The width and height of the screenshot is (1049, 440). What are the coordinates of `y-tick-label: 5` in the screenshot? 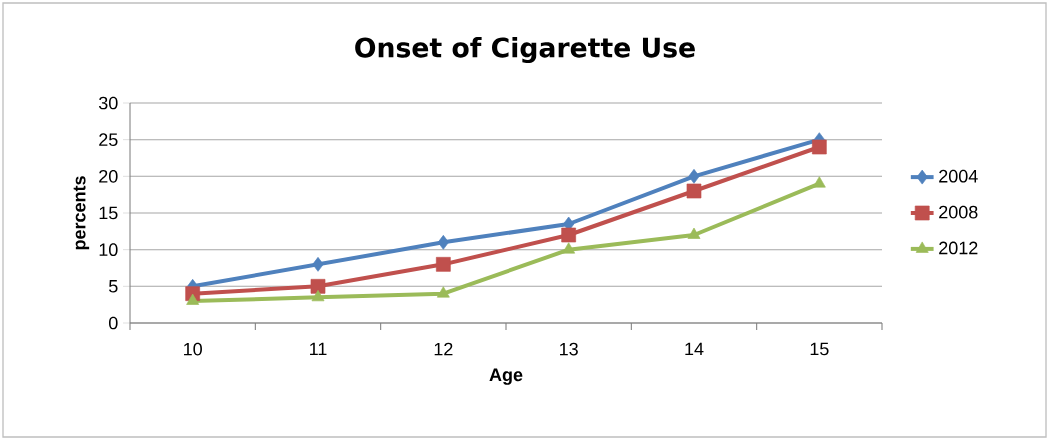 It's located at (113, 286).